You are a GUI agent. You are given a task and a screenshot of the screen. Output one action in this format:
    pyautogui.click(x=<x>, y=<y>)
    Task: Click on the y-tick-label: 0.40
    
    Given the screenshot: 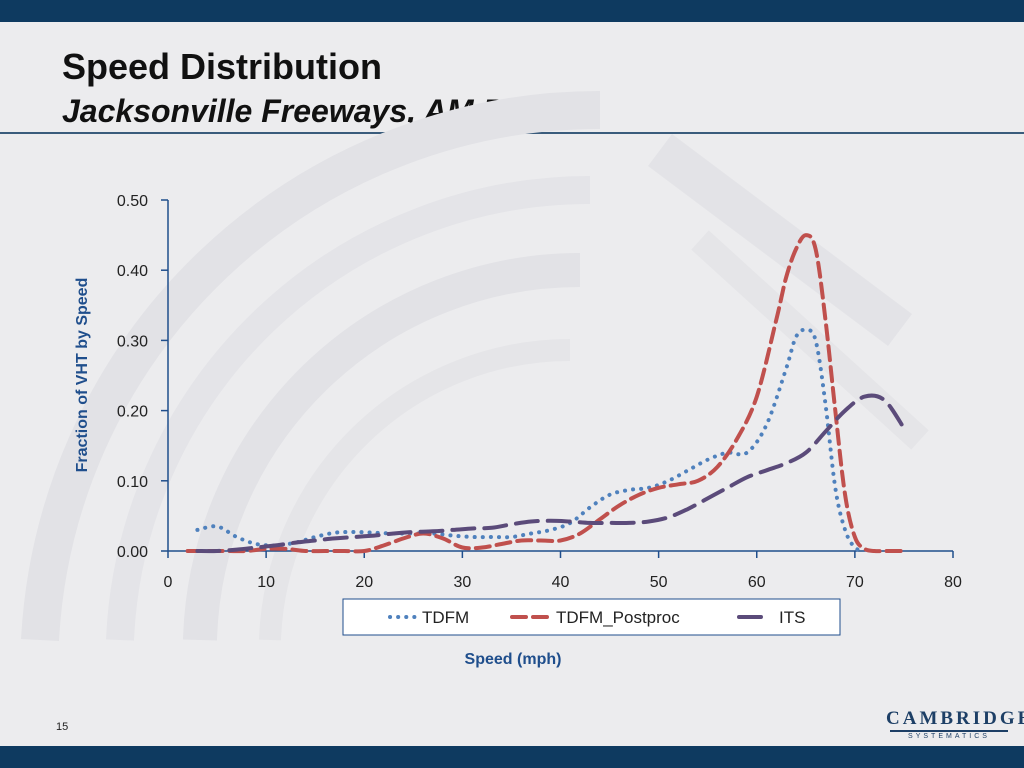 What is the action you would take?
    pyautogui.click(x=132, y=271)
    